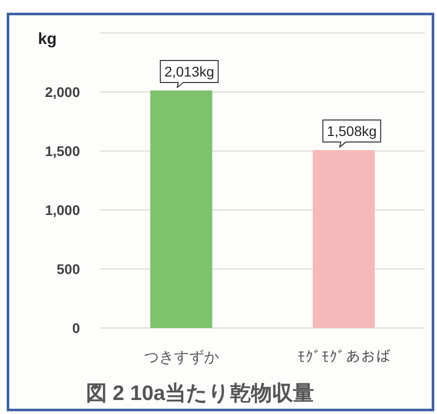 The width and height of the screenshot is (437, 414). I want to click on data-label: 1,508kg, so click(351, 131).